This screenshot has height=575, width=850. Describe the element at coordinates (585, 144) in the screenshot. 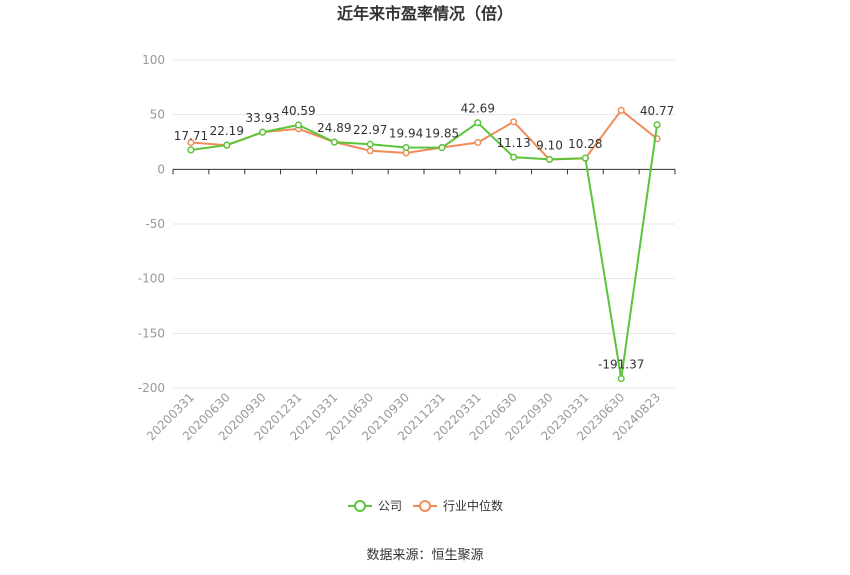

I see `data-label-company: 10.28` at that location.